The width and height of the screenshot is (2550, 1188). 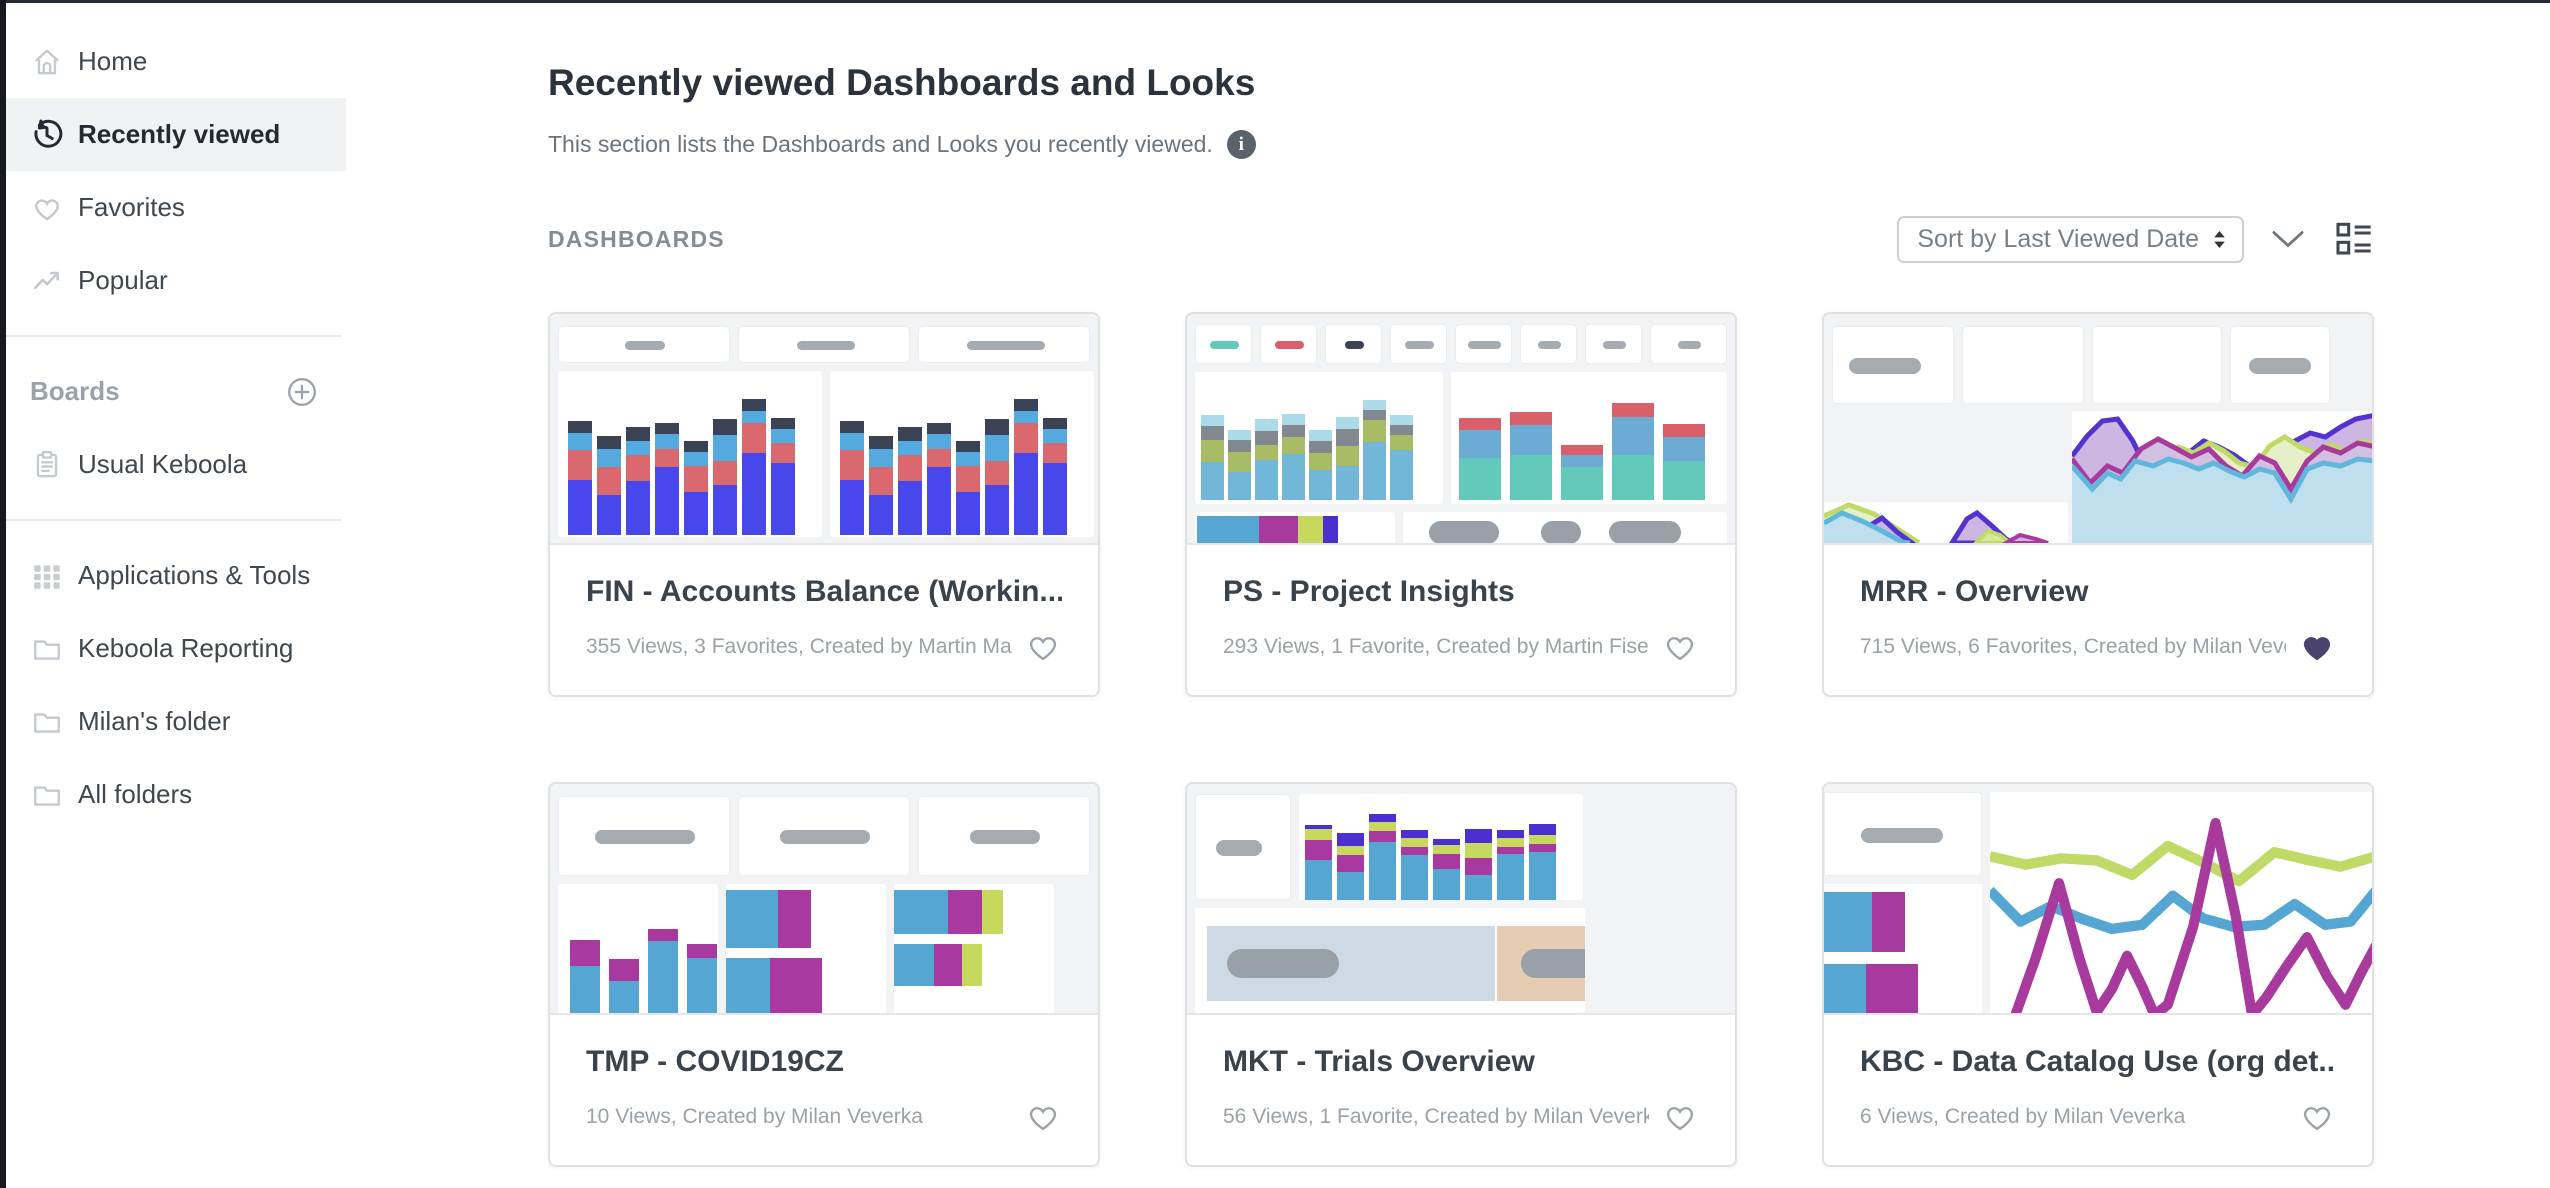 What do you see at coordinates (2023, 1116) in the screenshot?
I see `card-meta: 6 Views, Created by Milan Veverka` at bounding box center [2023, 1116].